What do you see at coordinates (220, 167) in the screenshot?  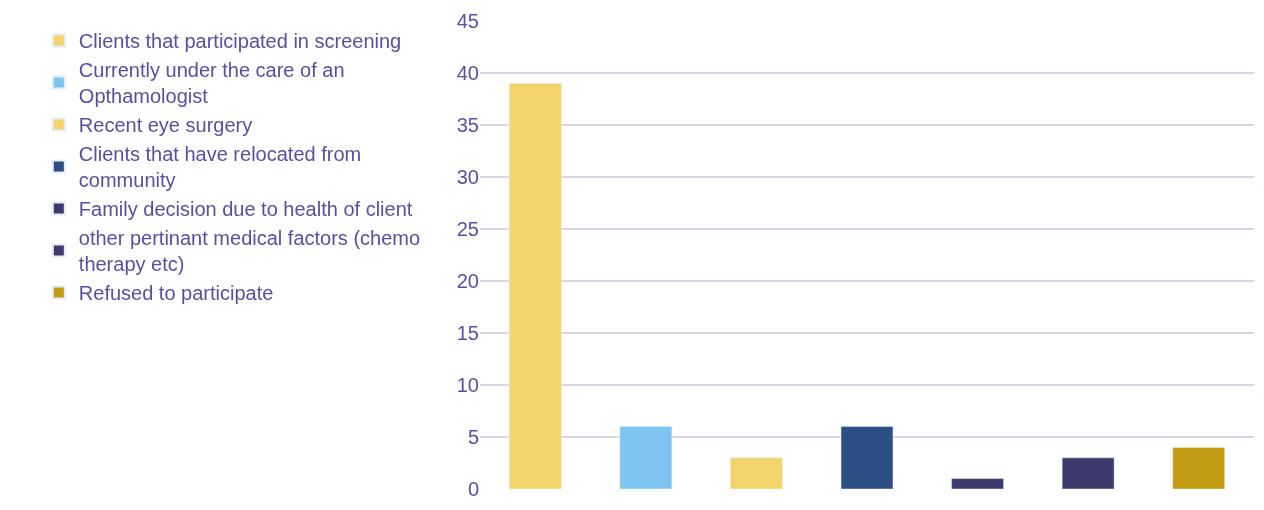 I see `legend-label: Clients that have relocated from community` at bounding box center [220, 167].